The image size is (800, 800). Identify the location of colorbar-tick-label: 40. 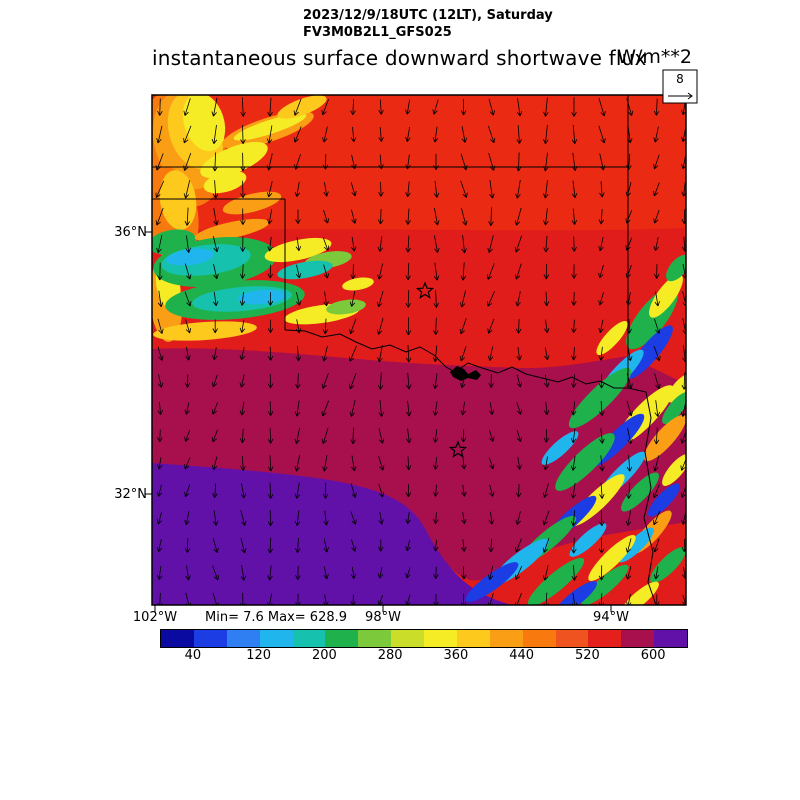
(193, 655).